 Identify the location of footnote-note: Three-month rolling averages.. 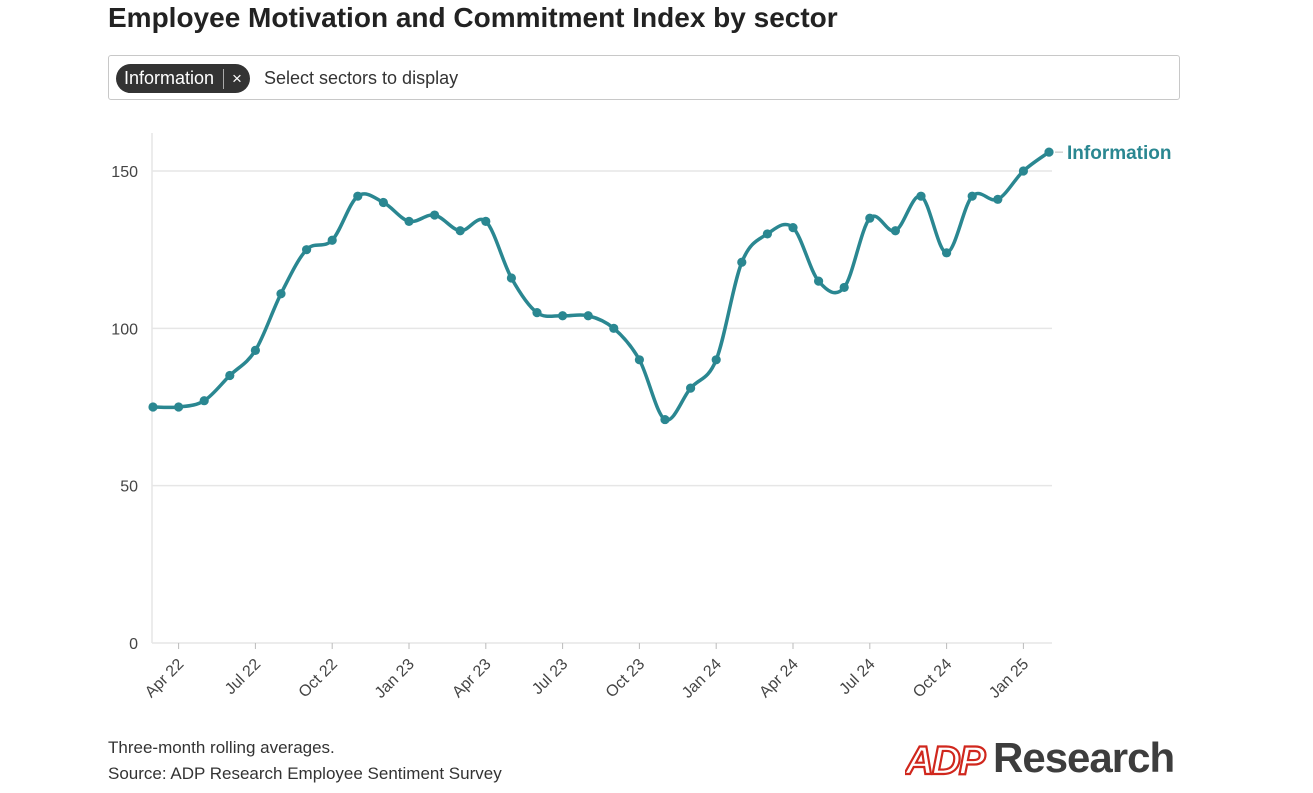
(221, 747).